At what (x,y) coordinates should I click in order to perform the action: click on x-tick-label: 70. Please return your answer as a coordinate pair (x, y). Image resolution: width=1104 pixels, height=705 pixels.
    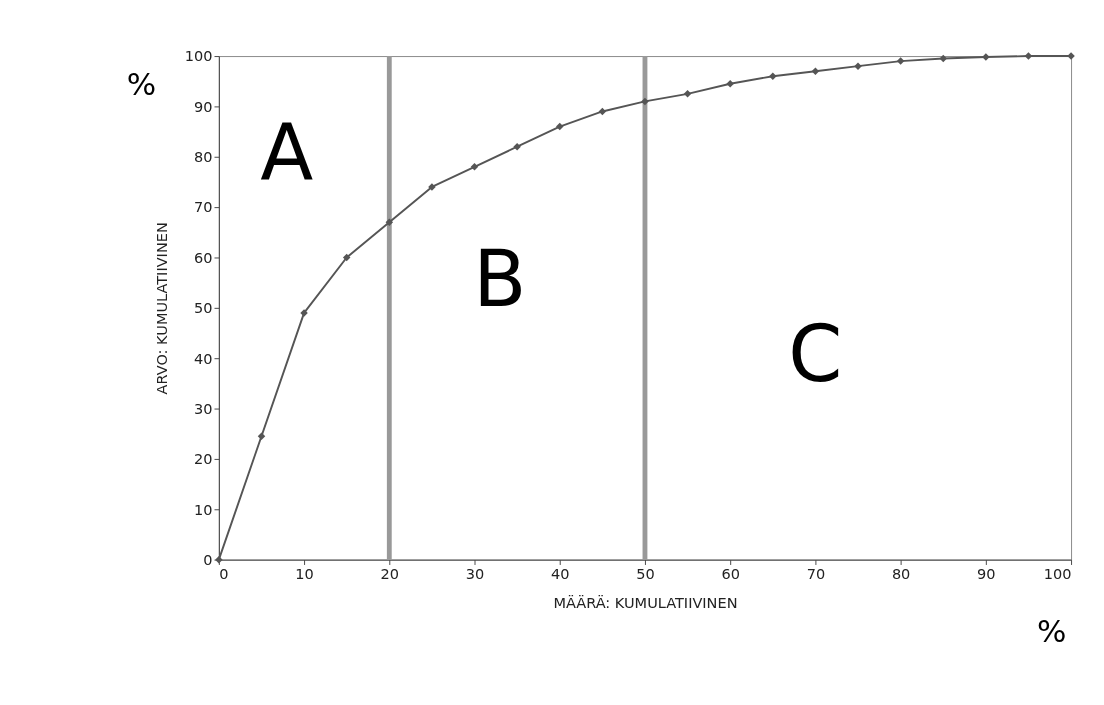
    Looking at the image, I should click on (816, 573).